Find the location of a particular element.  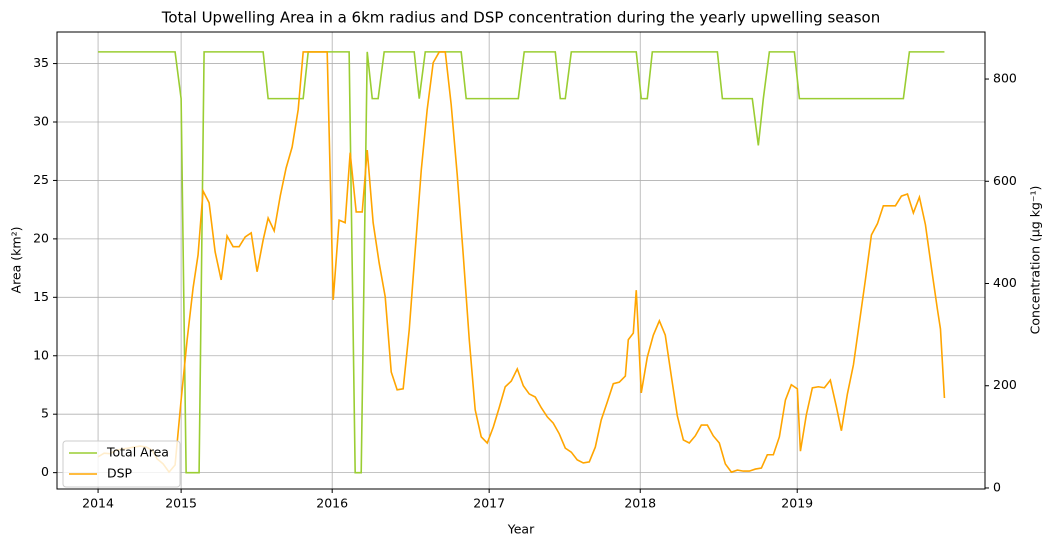

y2-axis-label: Concentration (µg kg⁻¹) is located at coordinates (1035, 260).